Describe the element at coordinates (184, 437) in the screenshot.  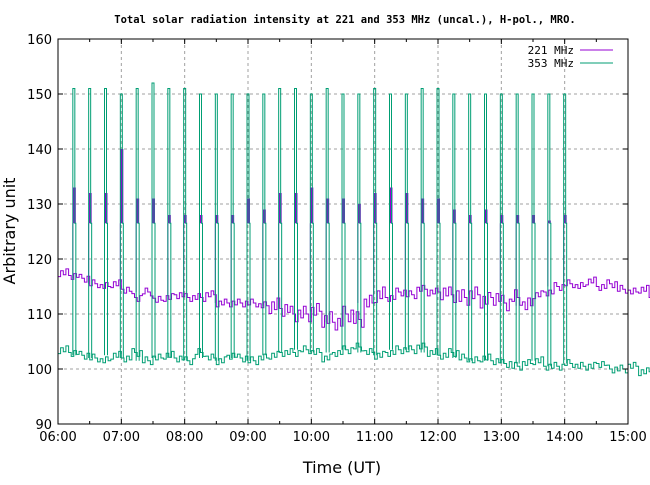
I see `x-tick-label: 08:00` at that location.